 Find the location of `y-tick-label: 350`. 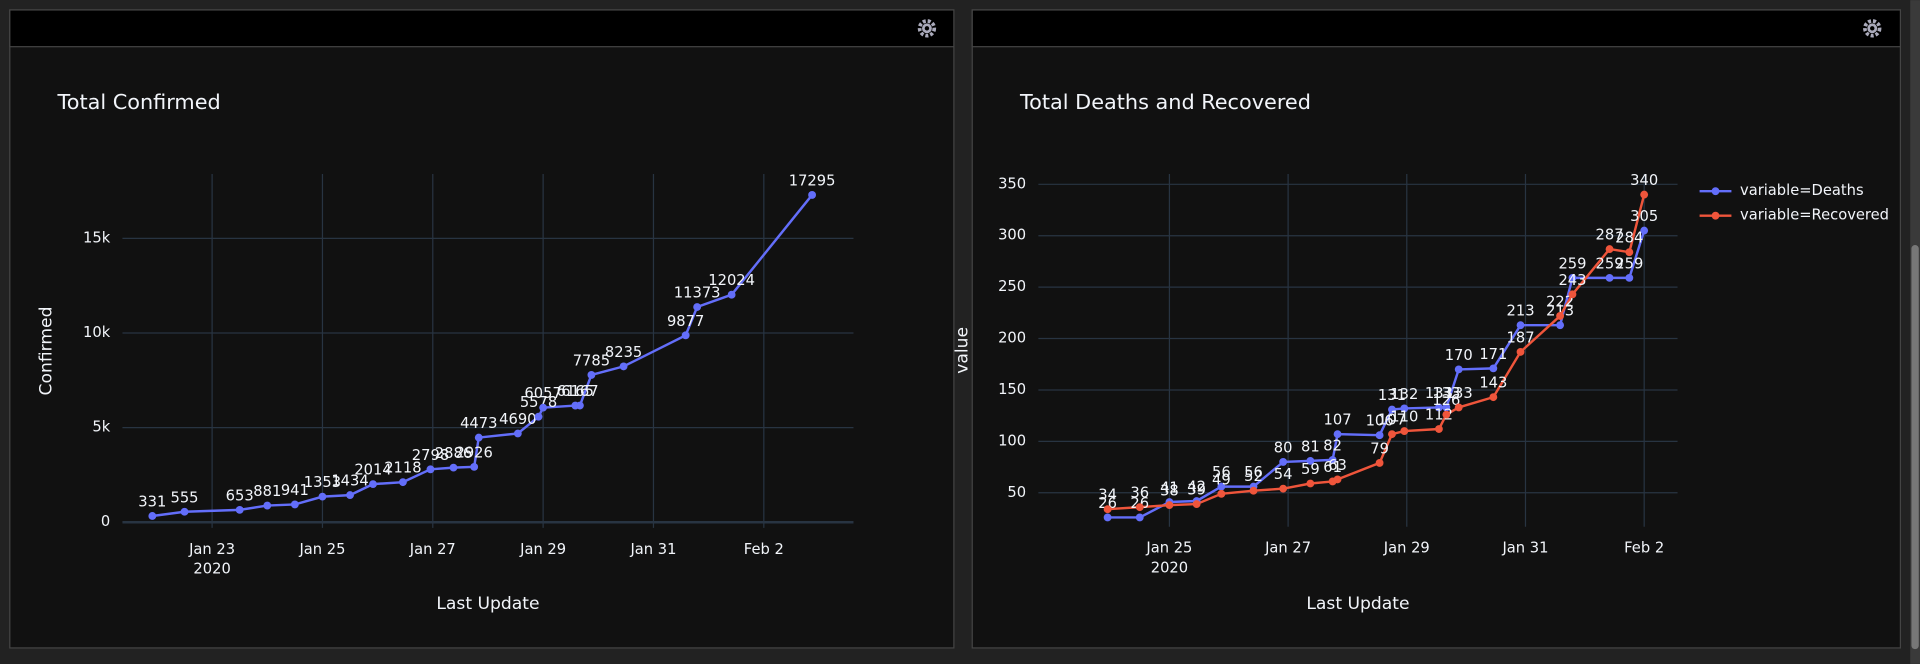

y-tick-label: 350 is located at coordinates (1012, 183).